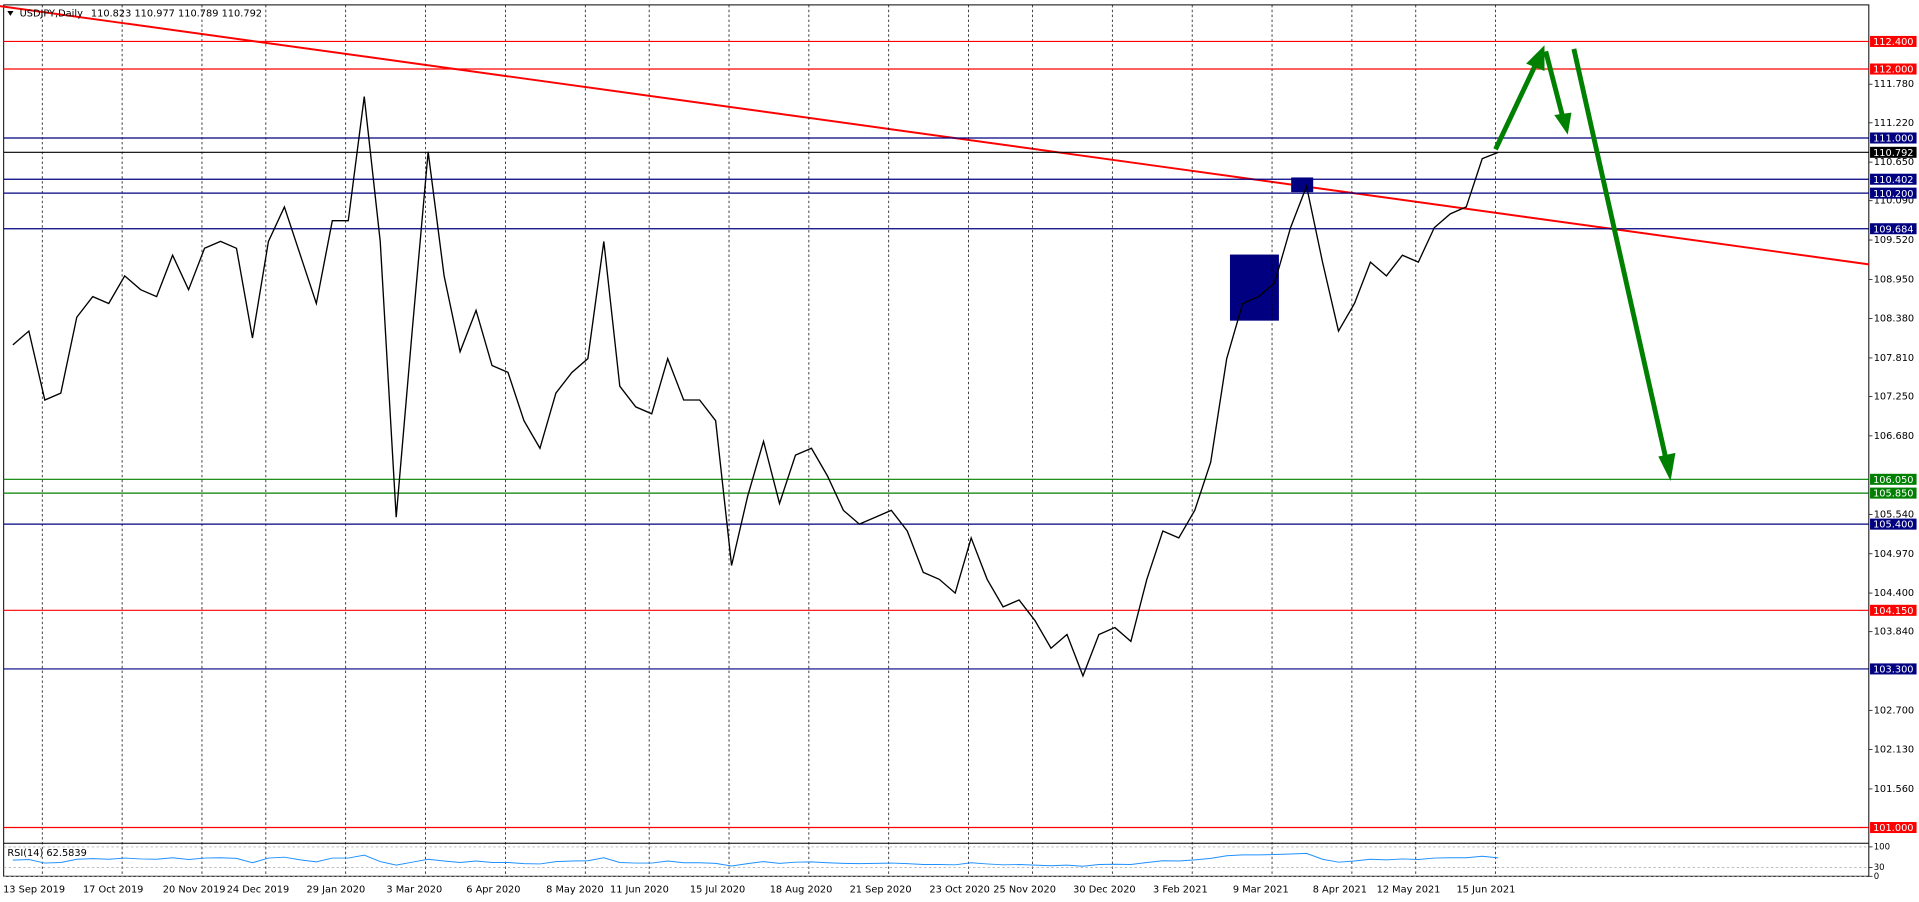  What do you see at coordinates (1894, 162) in the screenshot?
I see `y-tick-label: 110.650` at bounding box center [1894, 162].